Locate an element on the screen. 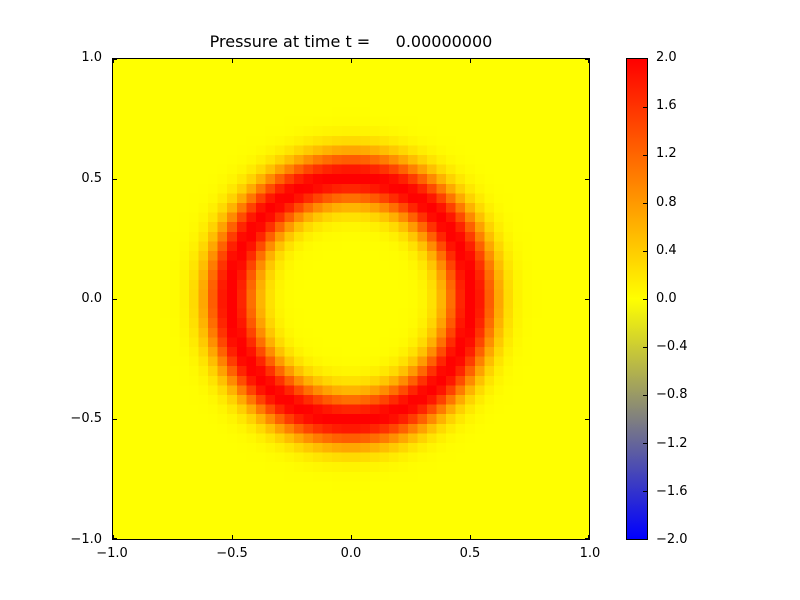  colorbar-tick-label: −1.2 is located at coordinates (672, 443).